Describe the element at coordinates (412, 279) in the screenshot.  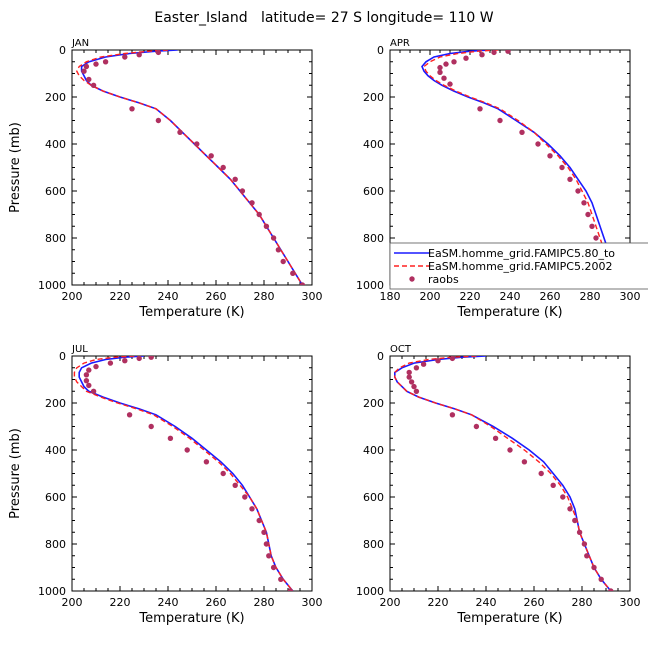
I see `legend-marker-raobs` at that location.